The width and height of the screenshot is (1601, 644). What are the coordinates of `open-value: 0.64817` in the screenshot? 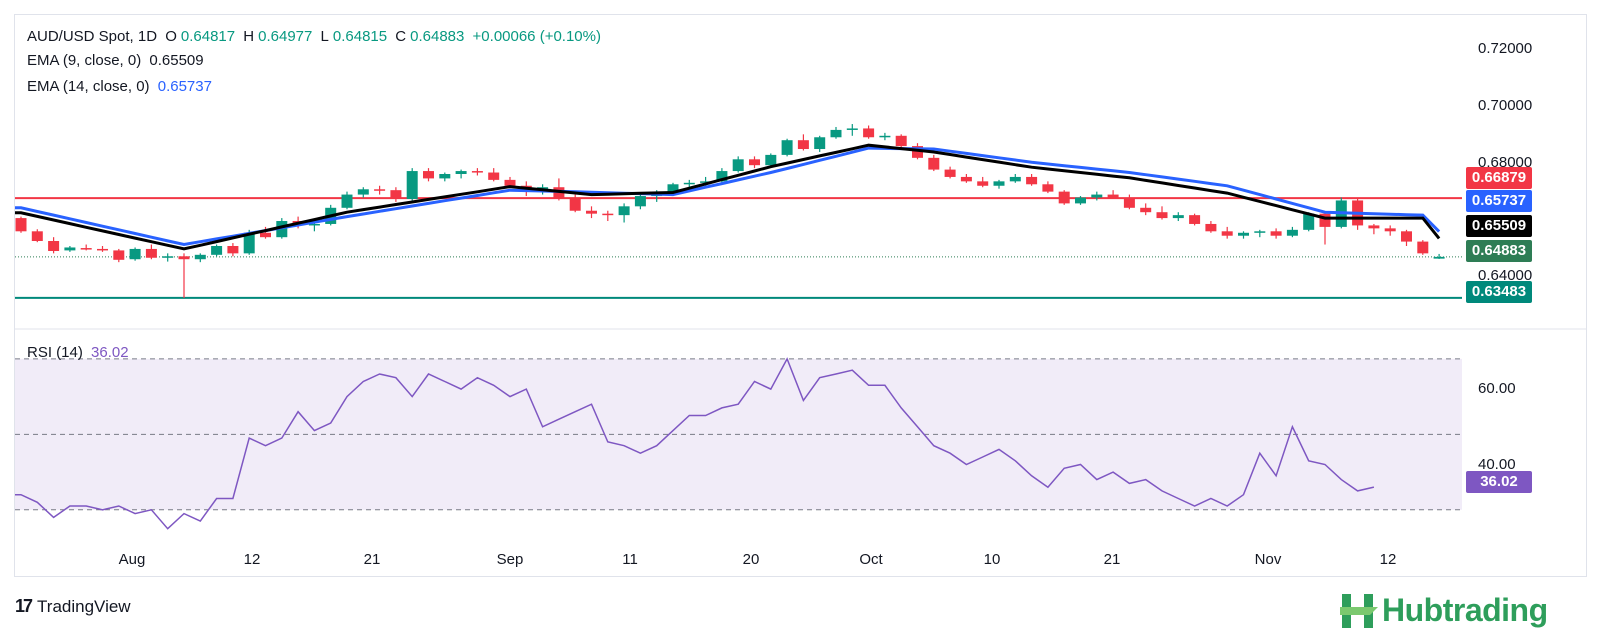 It's located at (208, 36).